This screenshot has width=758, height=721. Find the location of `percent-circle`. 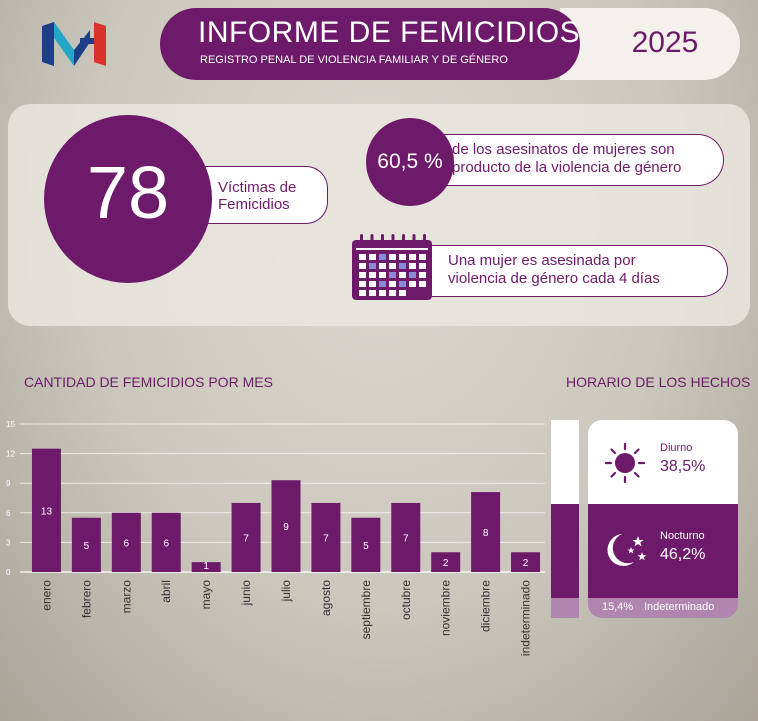

percent-circle is located at coordinates (410, 162).